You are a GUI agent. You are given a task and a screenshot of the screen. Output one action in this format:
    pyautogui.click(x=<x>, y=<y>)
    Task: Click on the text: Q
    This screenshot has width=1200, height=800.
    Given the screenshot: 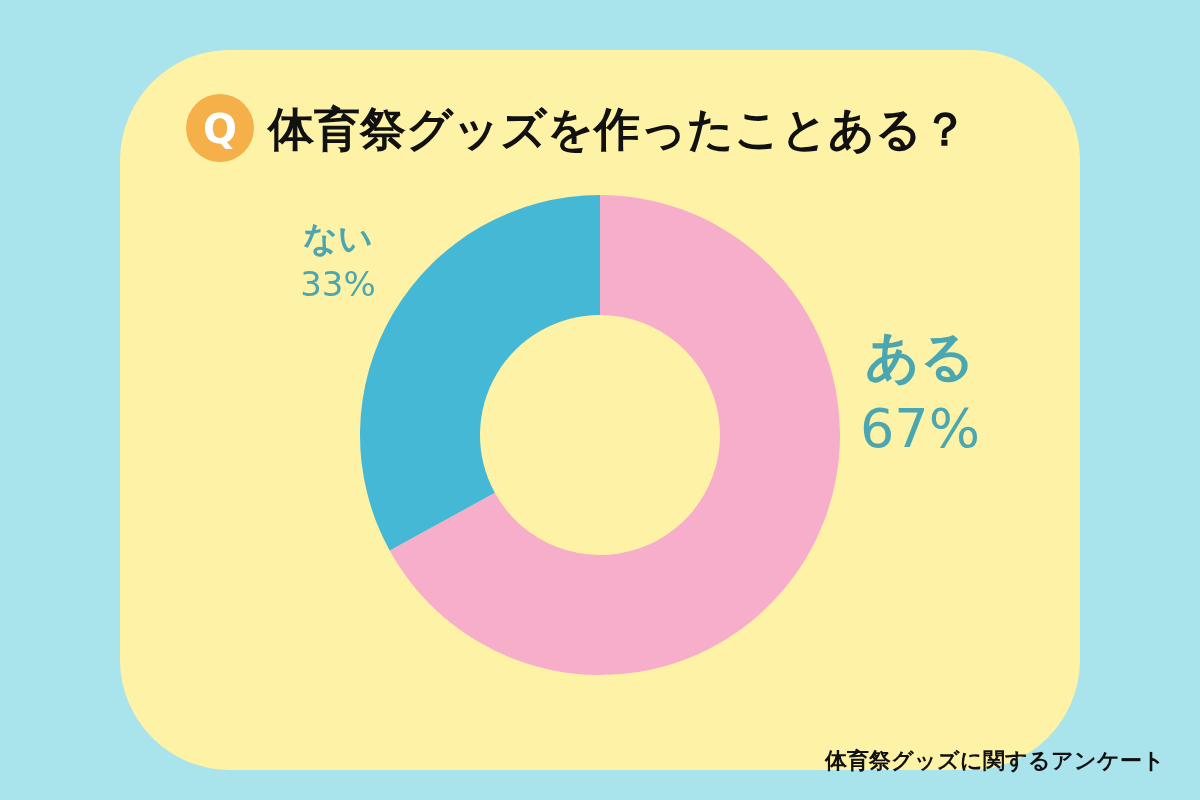 What is the action you would take?
    pyautogui.click(x=220, y=129)
    